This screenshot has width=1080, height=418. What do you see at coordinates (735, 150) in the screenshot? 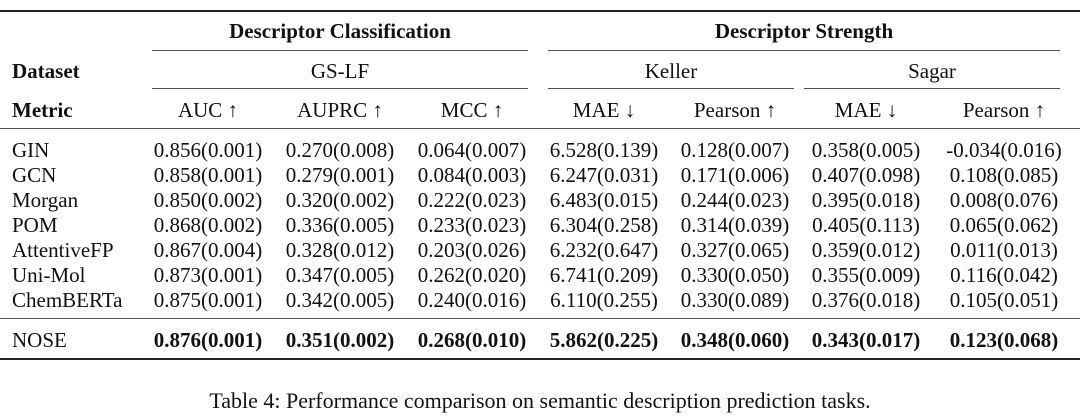
I see `table-cell: 0.128(0.007)` at bounding box center [735, 150].